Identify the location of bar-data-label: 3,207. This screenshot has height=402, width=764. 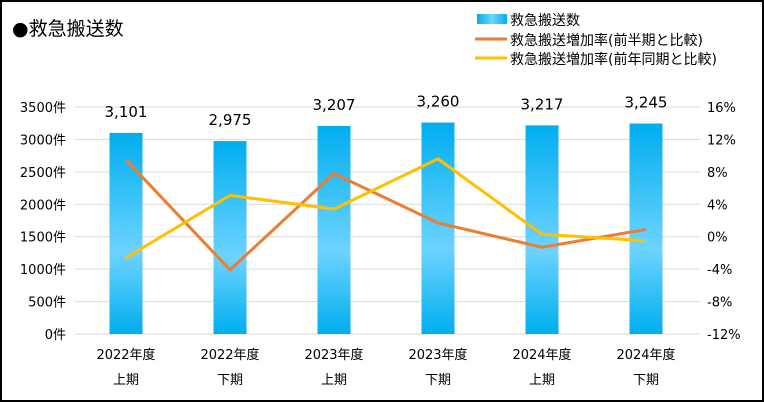
(334, 105).